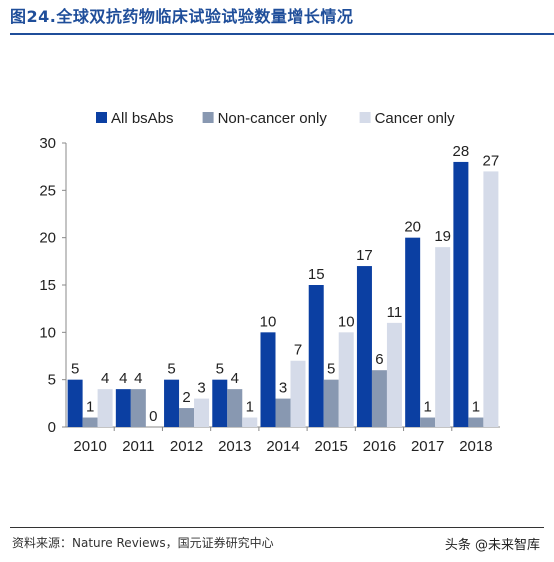  I want to click on x-tick-label: 2011, so click(138, 446).